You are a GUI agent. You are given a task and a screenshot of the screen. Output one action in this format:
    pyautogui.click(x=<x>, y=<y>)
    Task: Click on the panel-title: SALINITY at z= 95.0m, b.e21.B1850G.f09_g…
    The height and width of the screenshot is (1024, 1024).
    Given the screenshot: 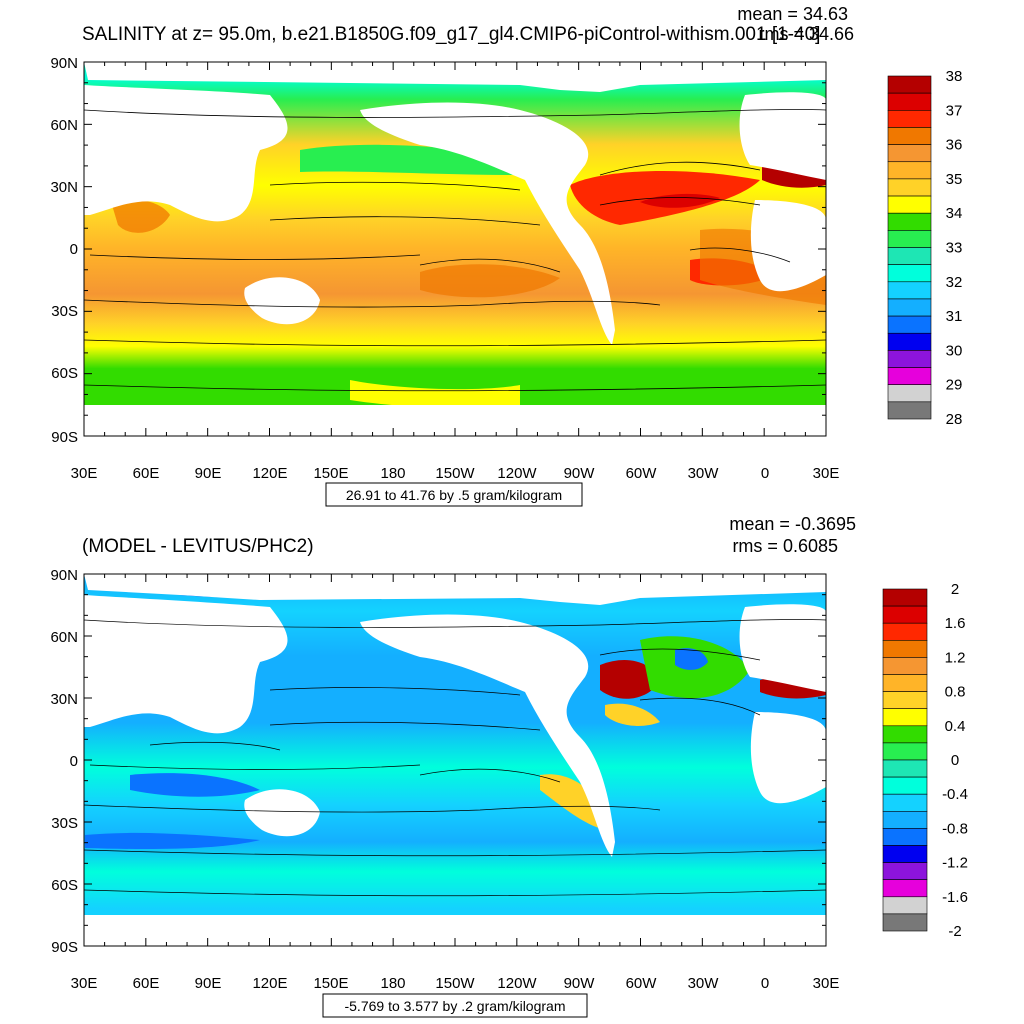 What is the action you would take?
    pyautogui.click(x=451, y=34)
    